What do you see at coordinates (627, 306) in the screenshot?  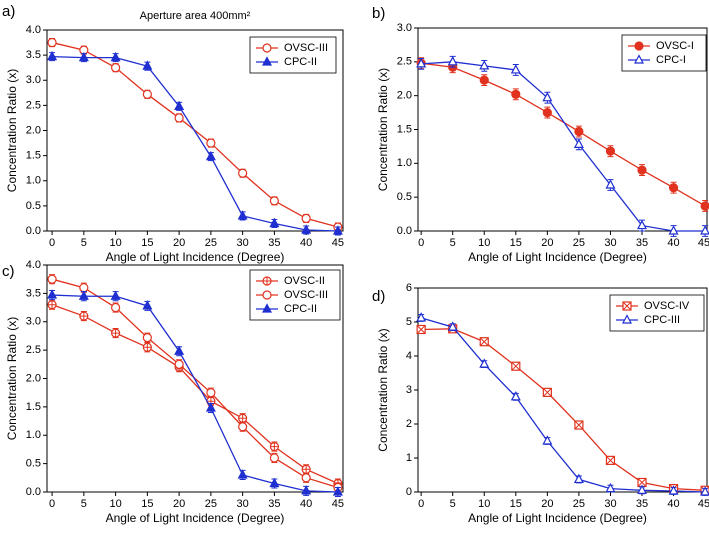 I see `legend-marker-x` at bounding box center [627, 306].